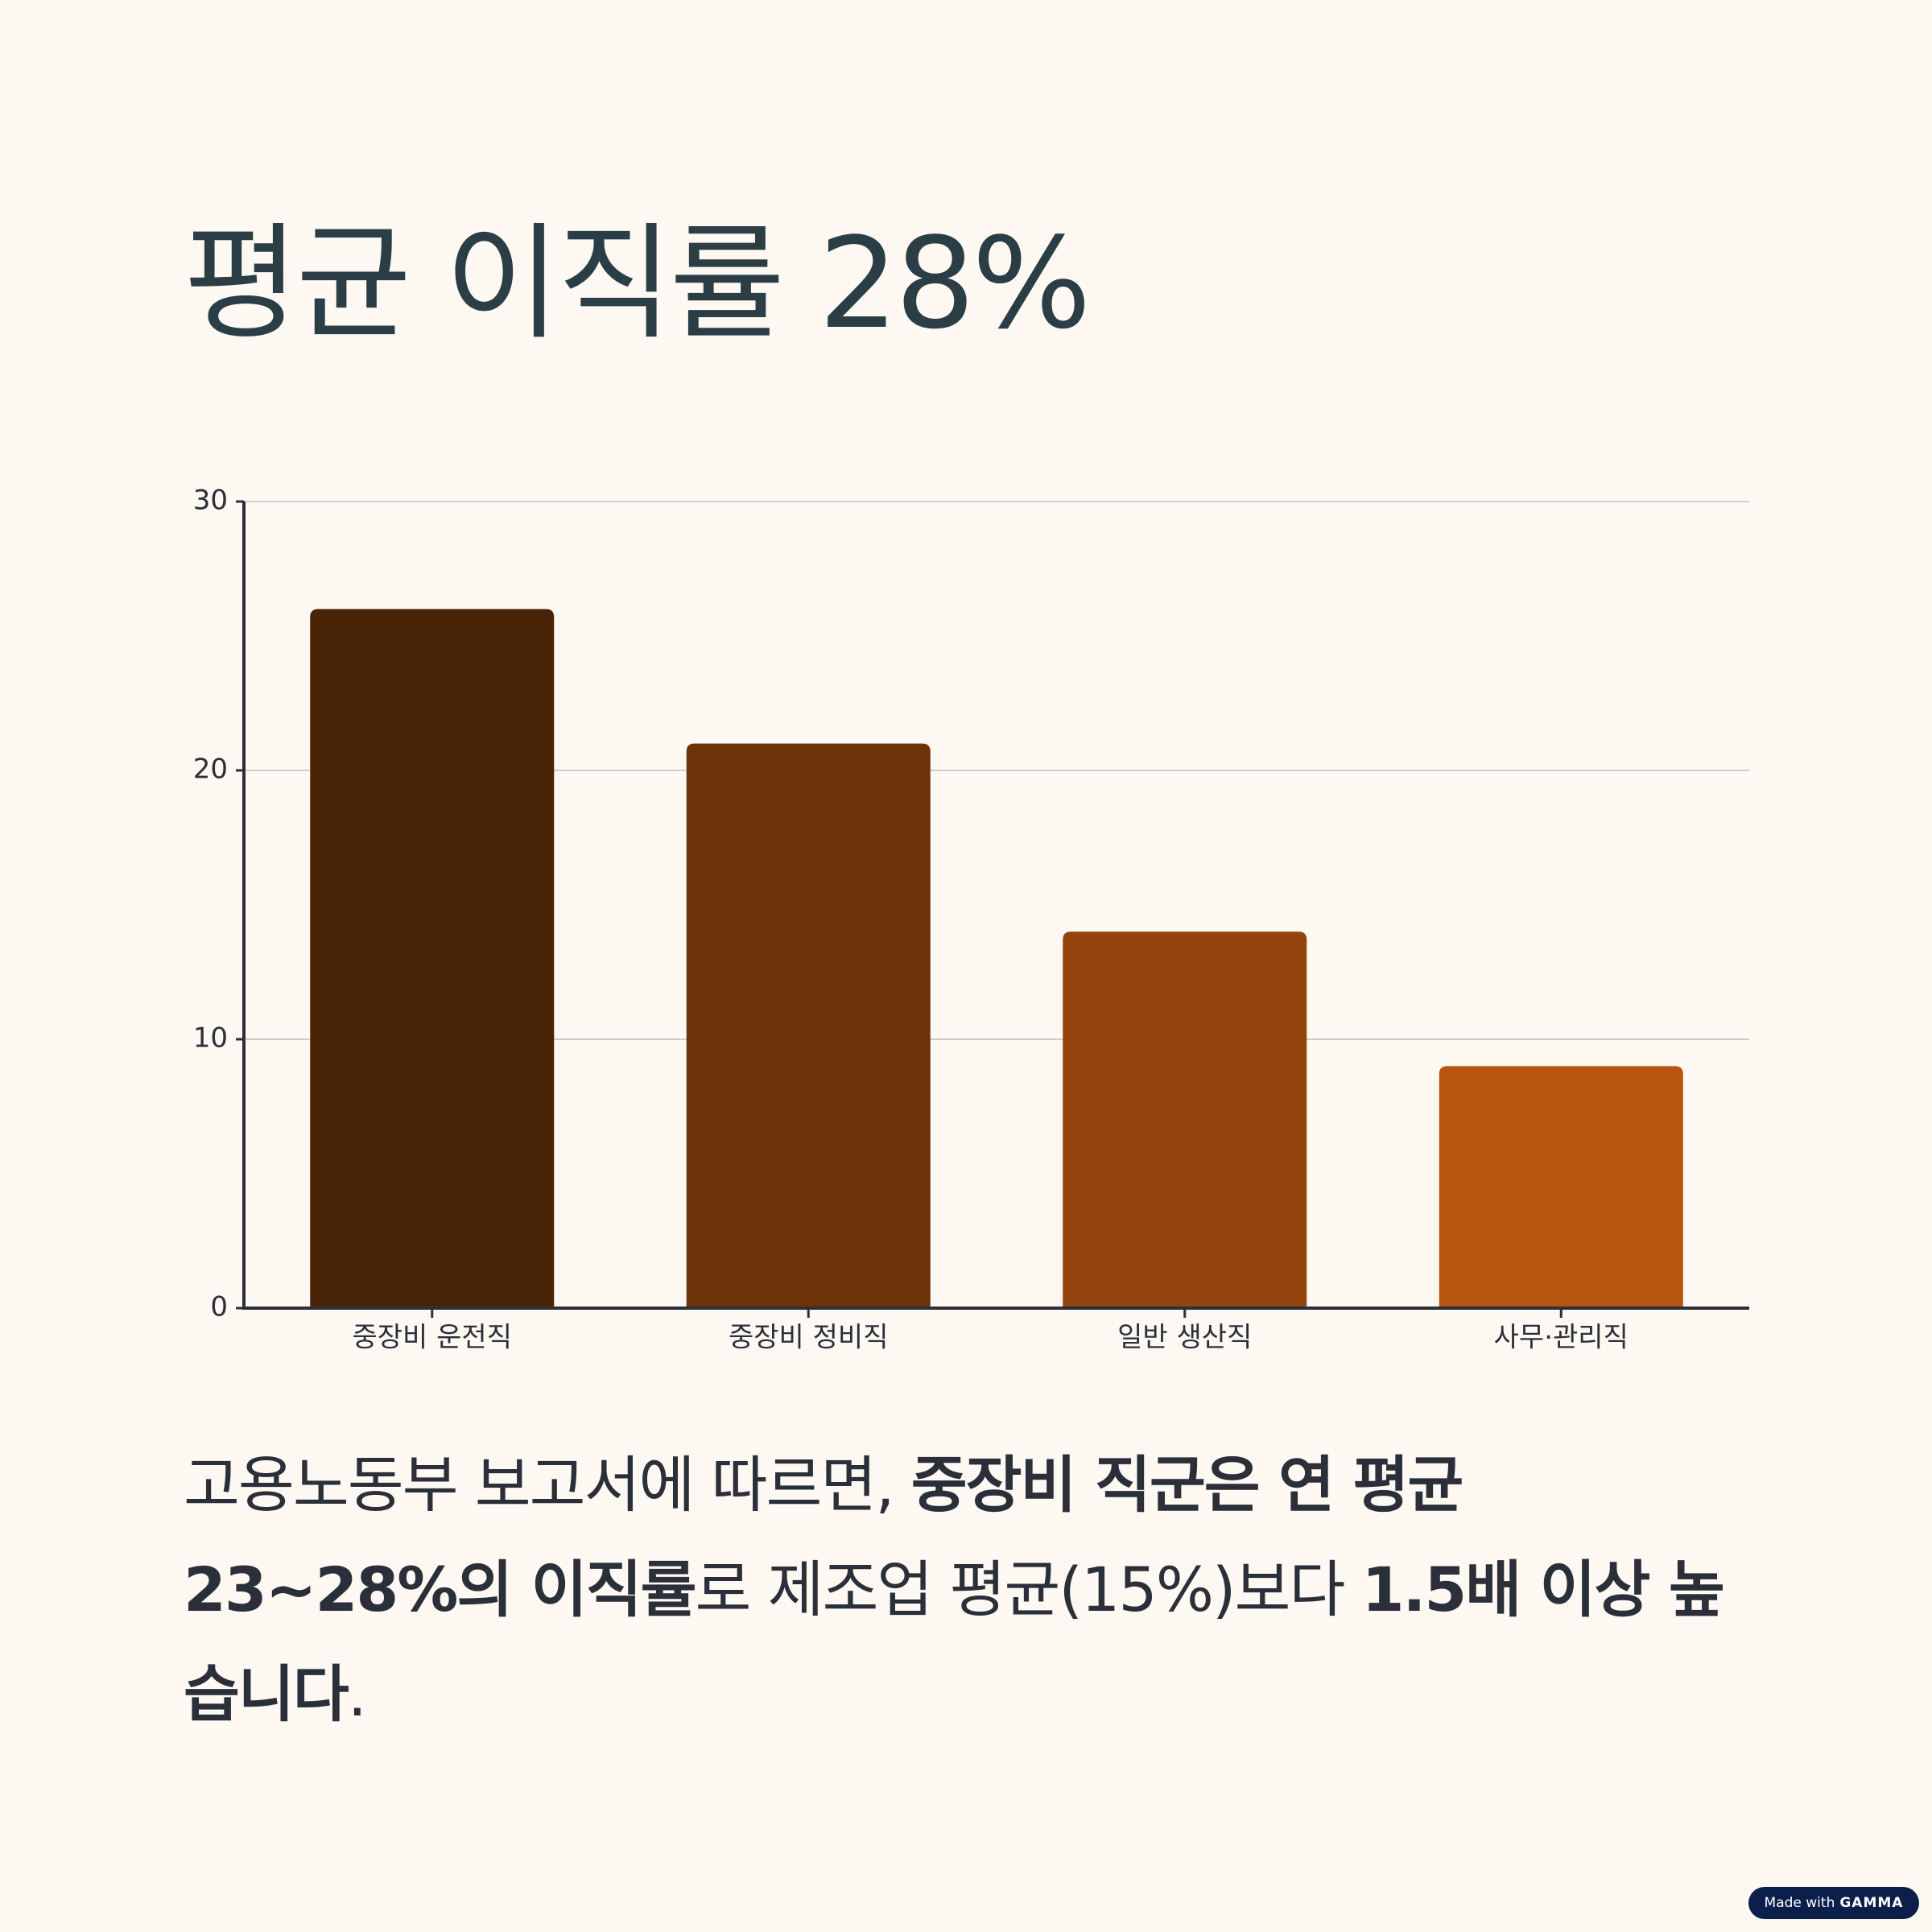 Image resolution: width=1932 pixels, height=1932 pixels. What do you see at coordinates (1871, 1903) in the screenshot?
I see `badge-brand: GAMMA` at bounding box center [1871, 1903].